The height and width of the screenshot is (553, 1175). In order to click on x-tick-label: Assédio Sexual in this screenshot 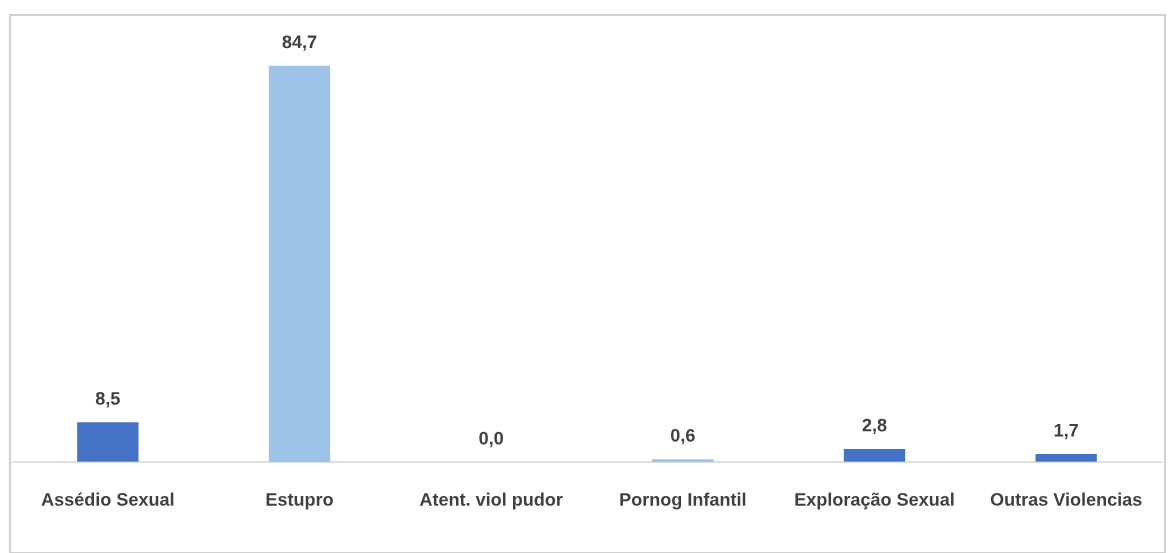, I will do `click(107, 499)`.